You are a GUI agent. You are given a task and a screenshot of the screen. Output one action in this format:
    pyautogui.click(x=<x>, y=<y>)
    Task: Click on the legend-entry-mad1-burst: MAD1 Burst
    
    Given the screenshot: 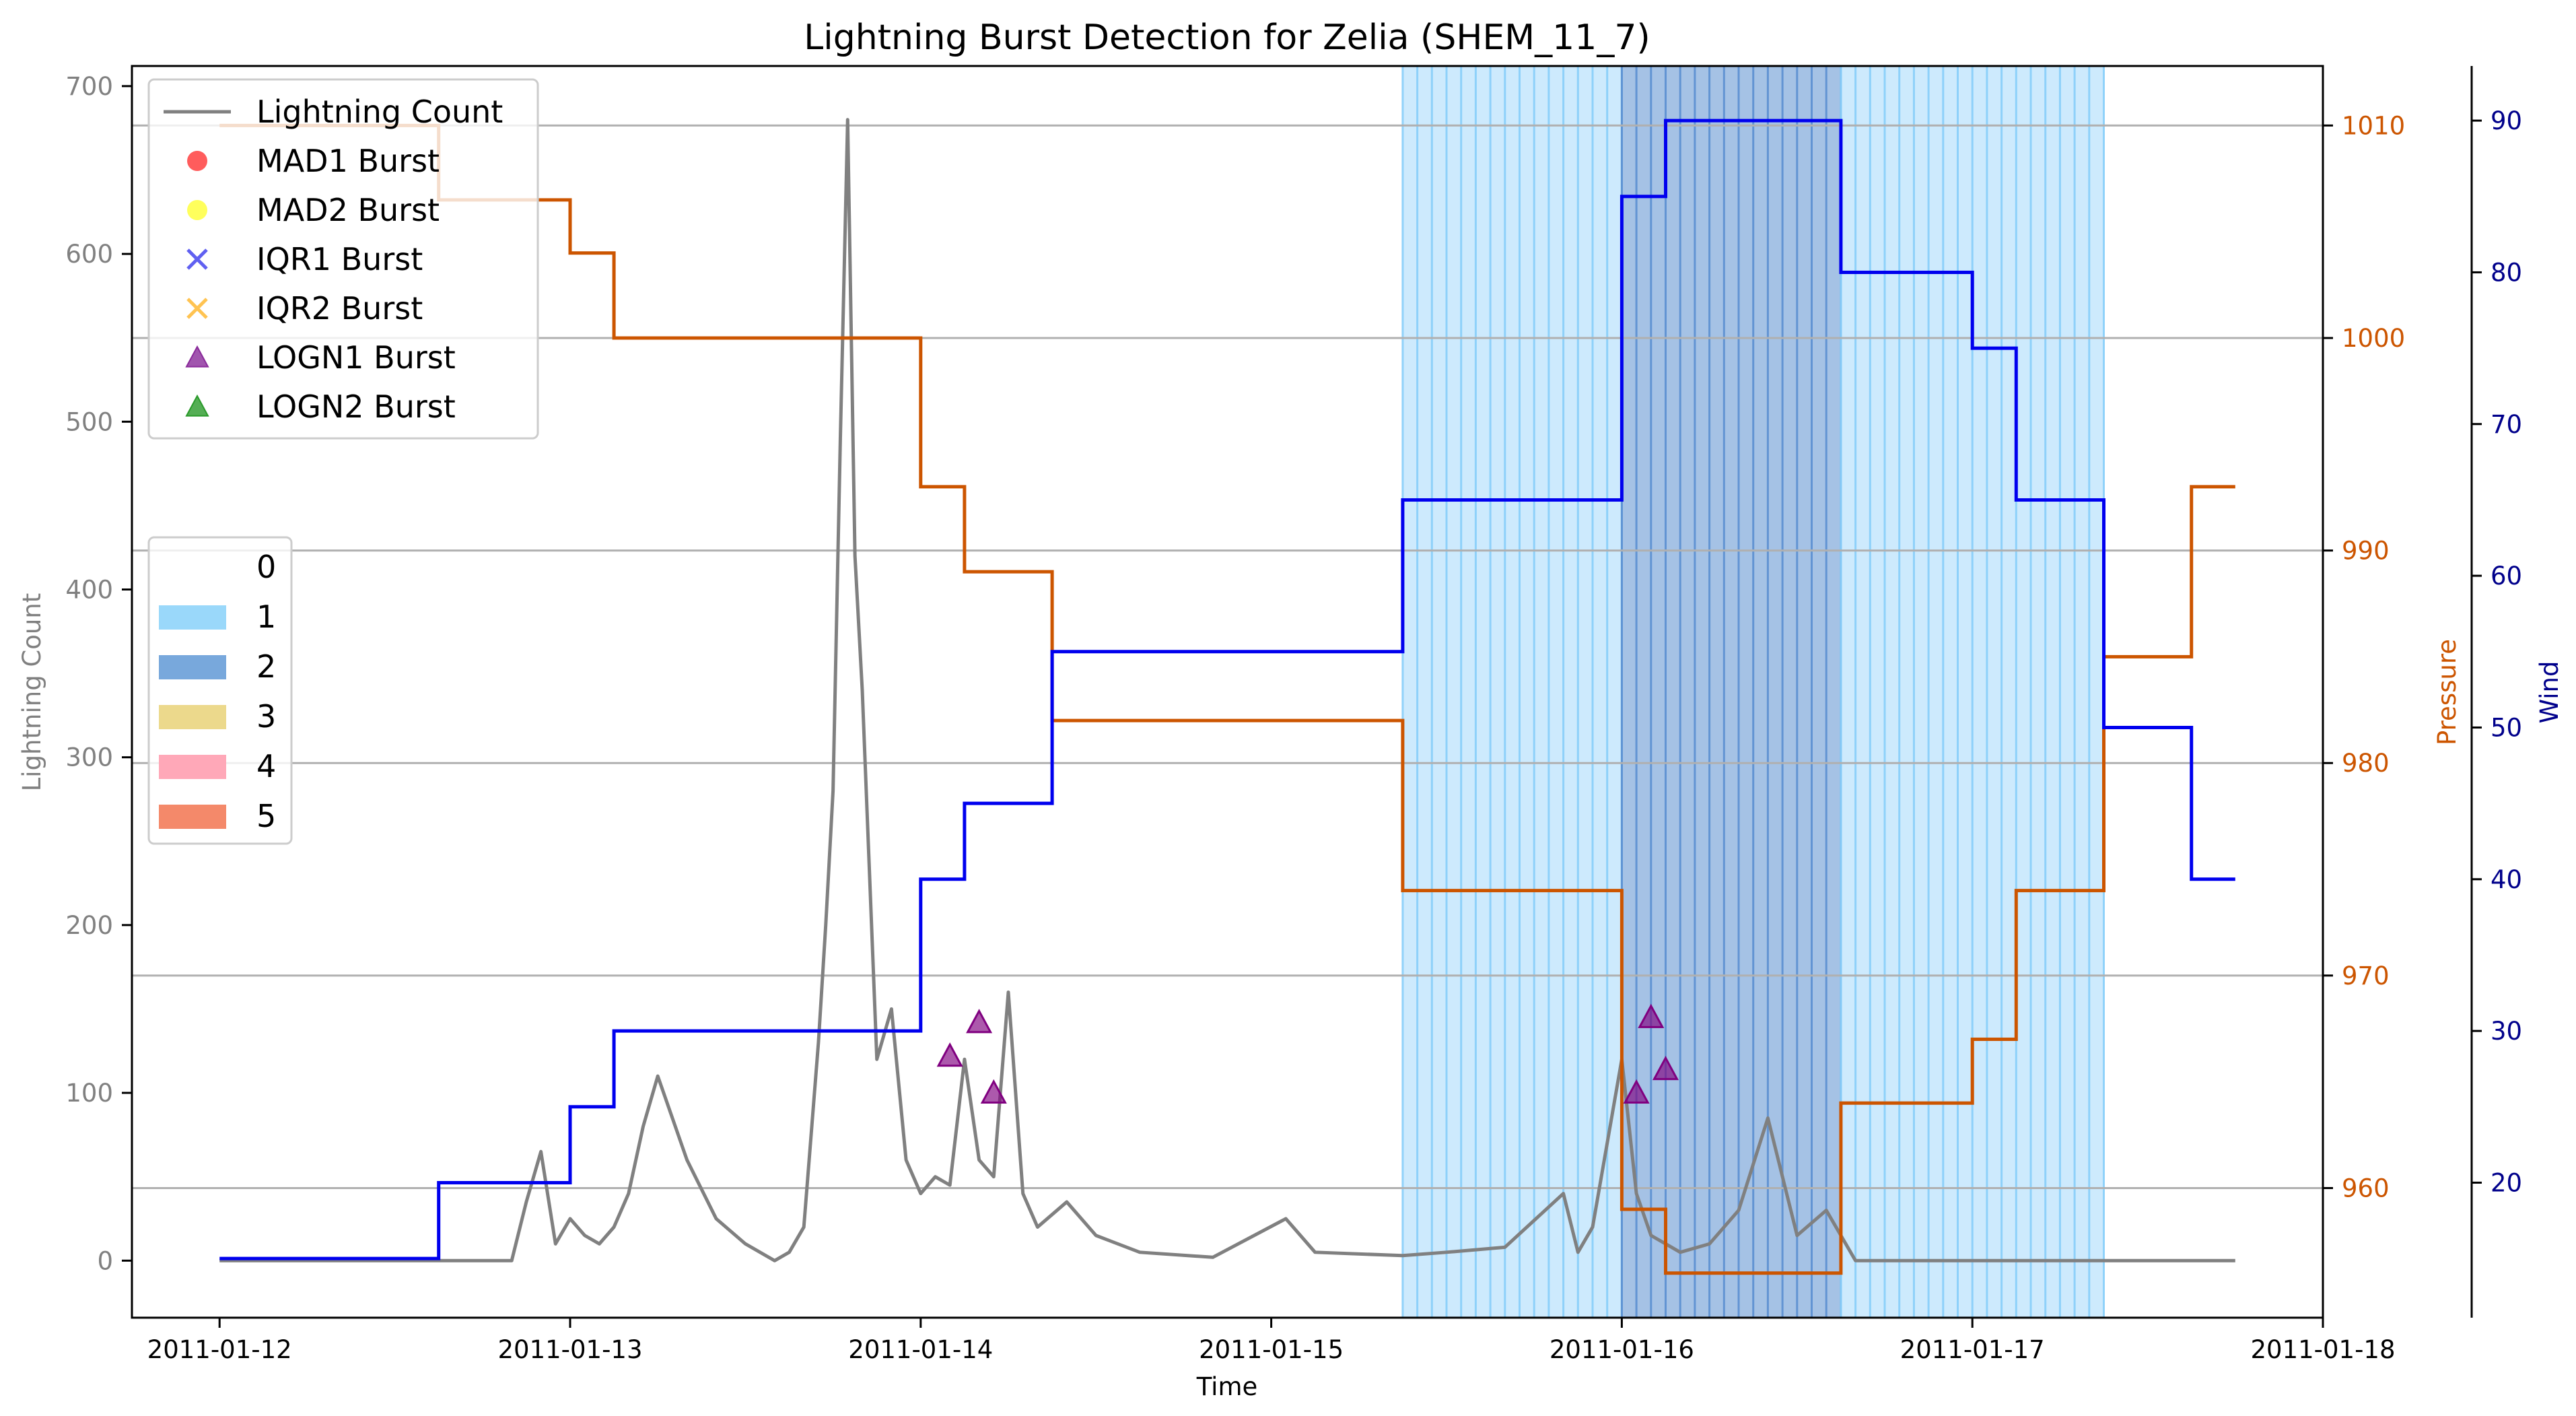 What is the action you would take?
    pyautogui.click(x=313, y=161)
    